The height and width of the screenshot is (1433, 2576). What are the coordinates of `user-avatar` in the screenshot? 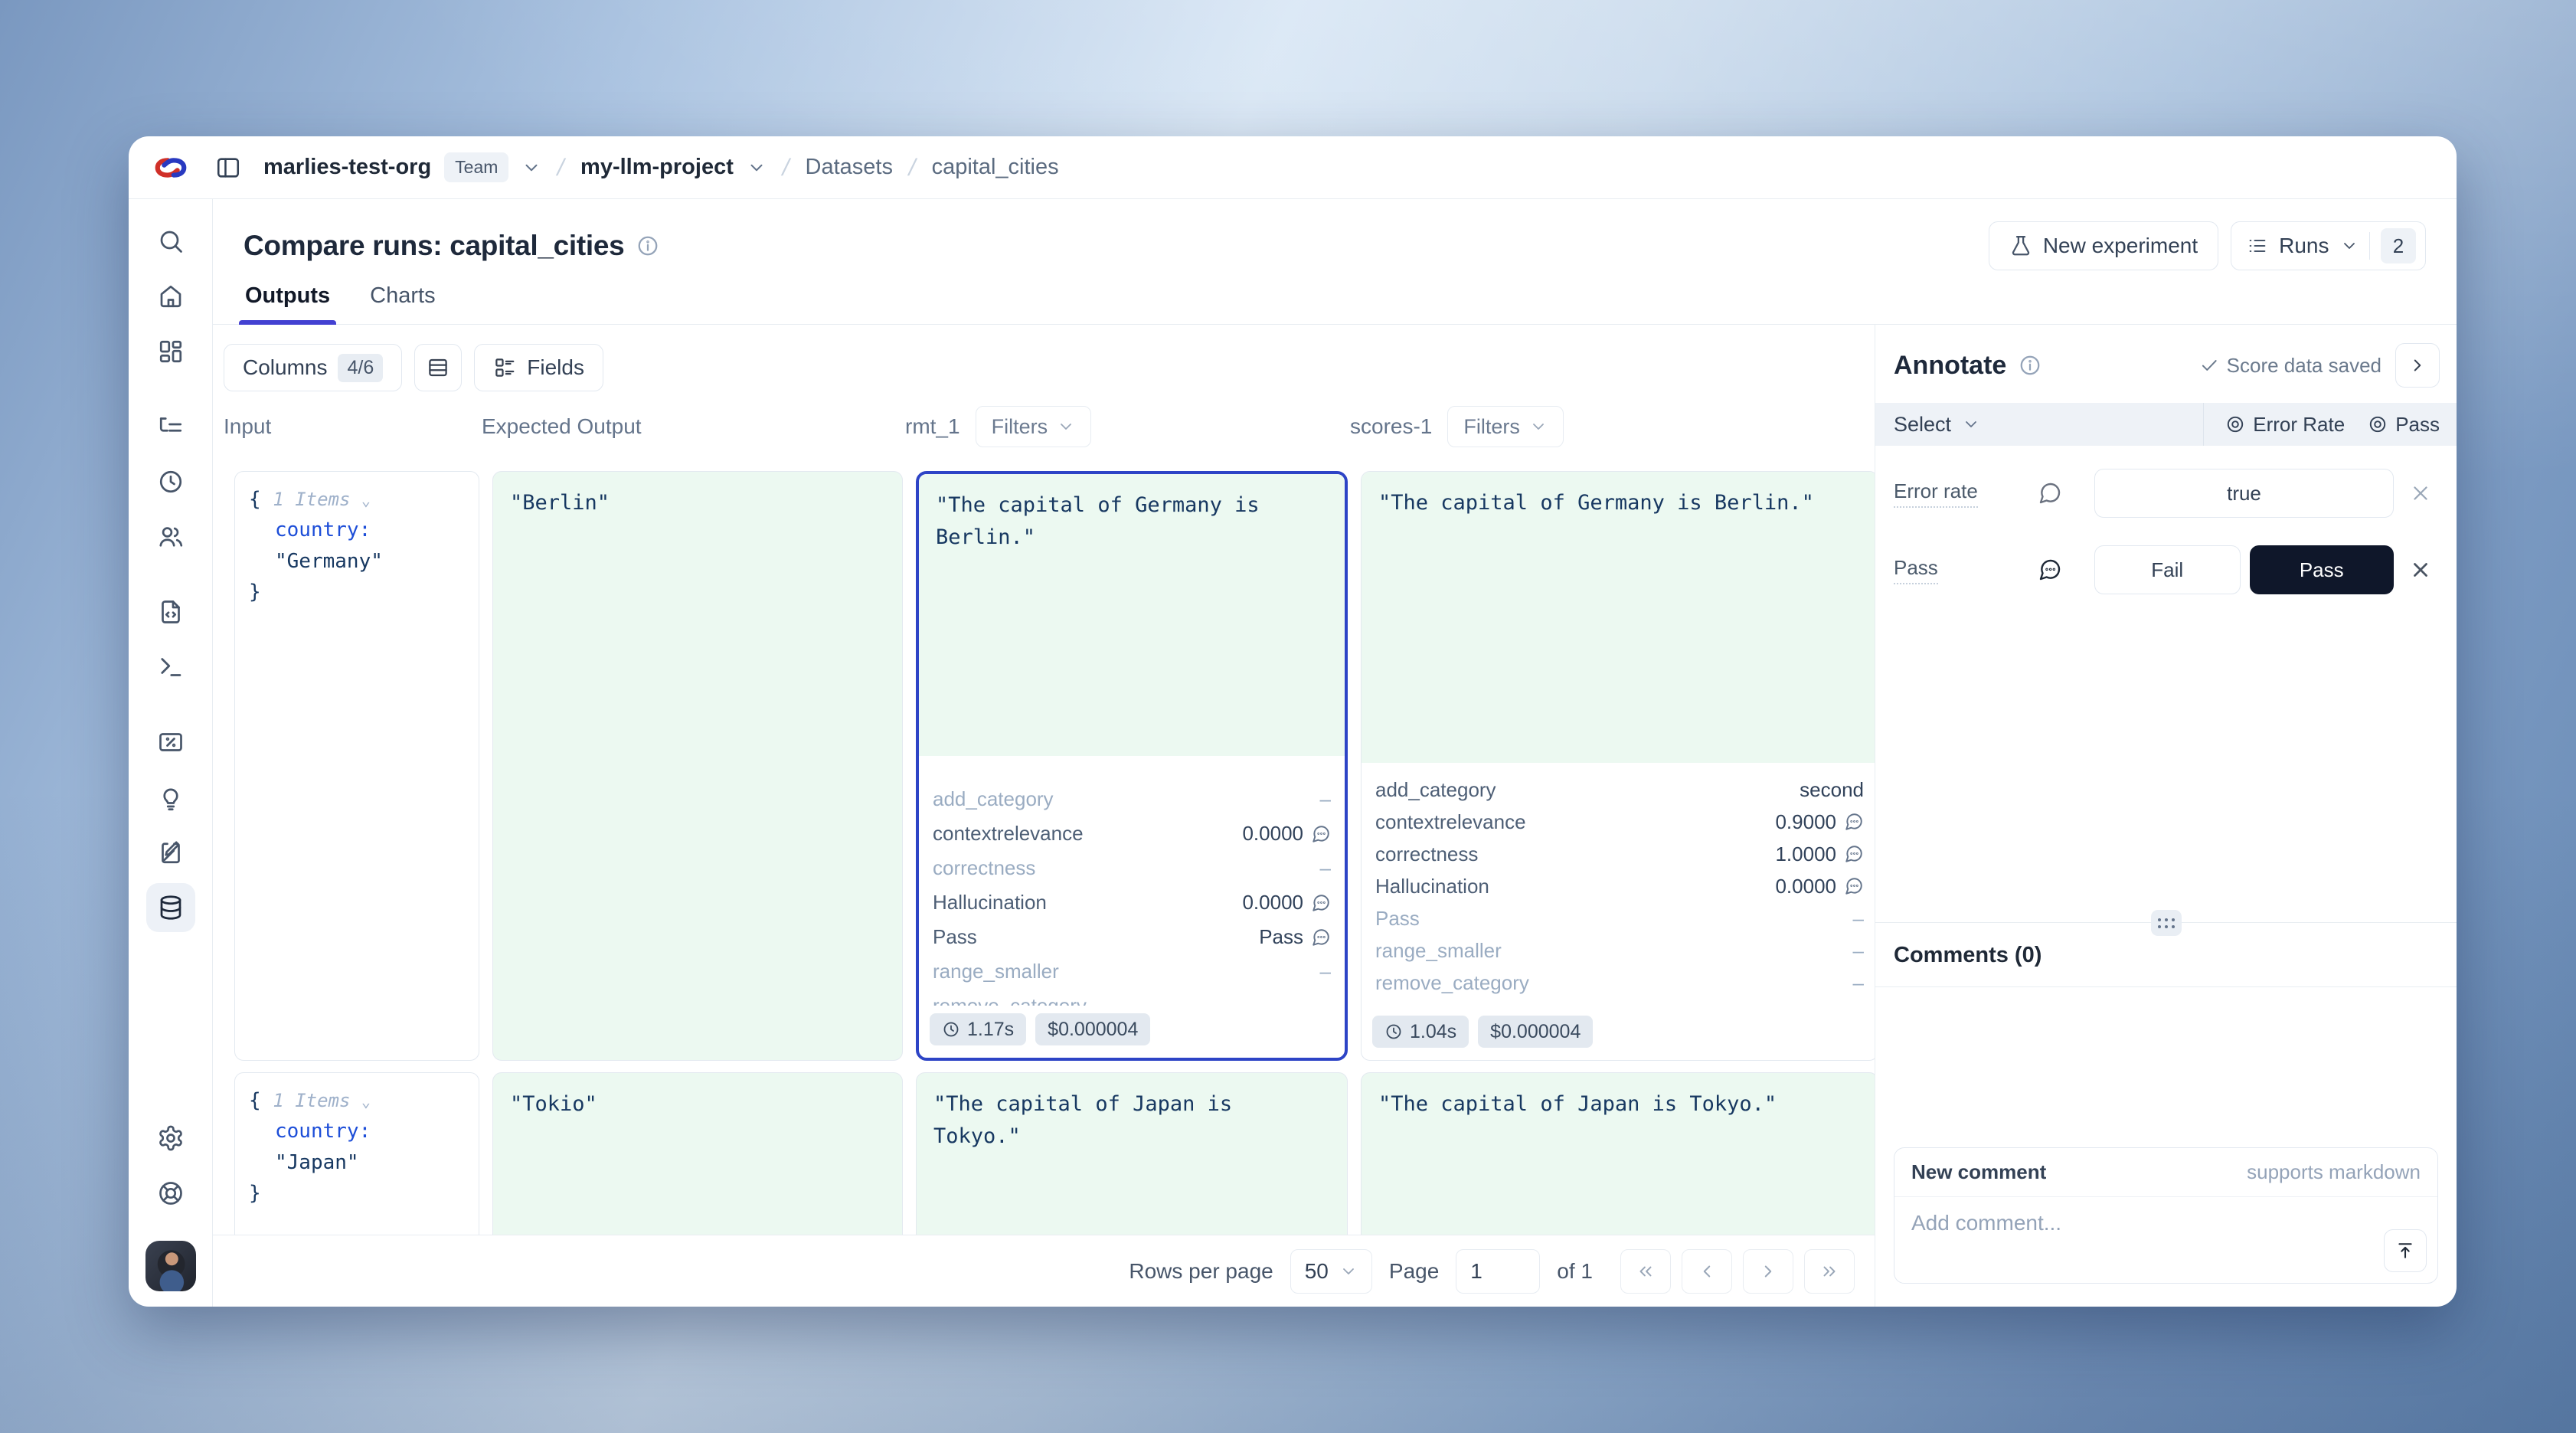 It's located at (170, 1266).